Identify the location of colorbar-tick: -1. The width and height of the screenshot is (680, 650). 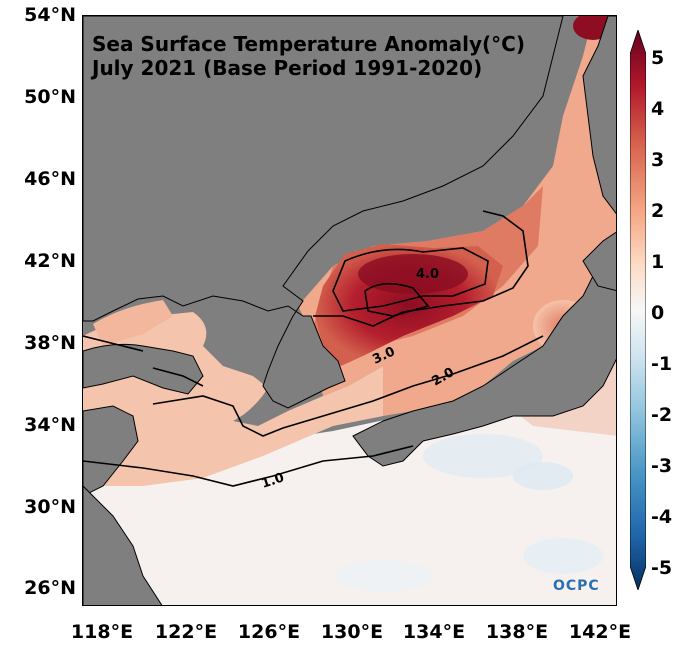
(662, 364).